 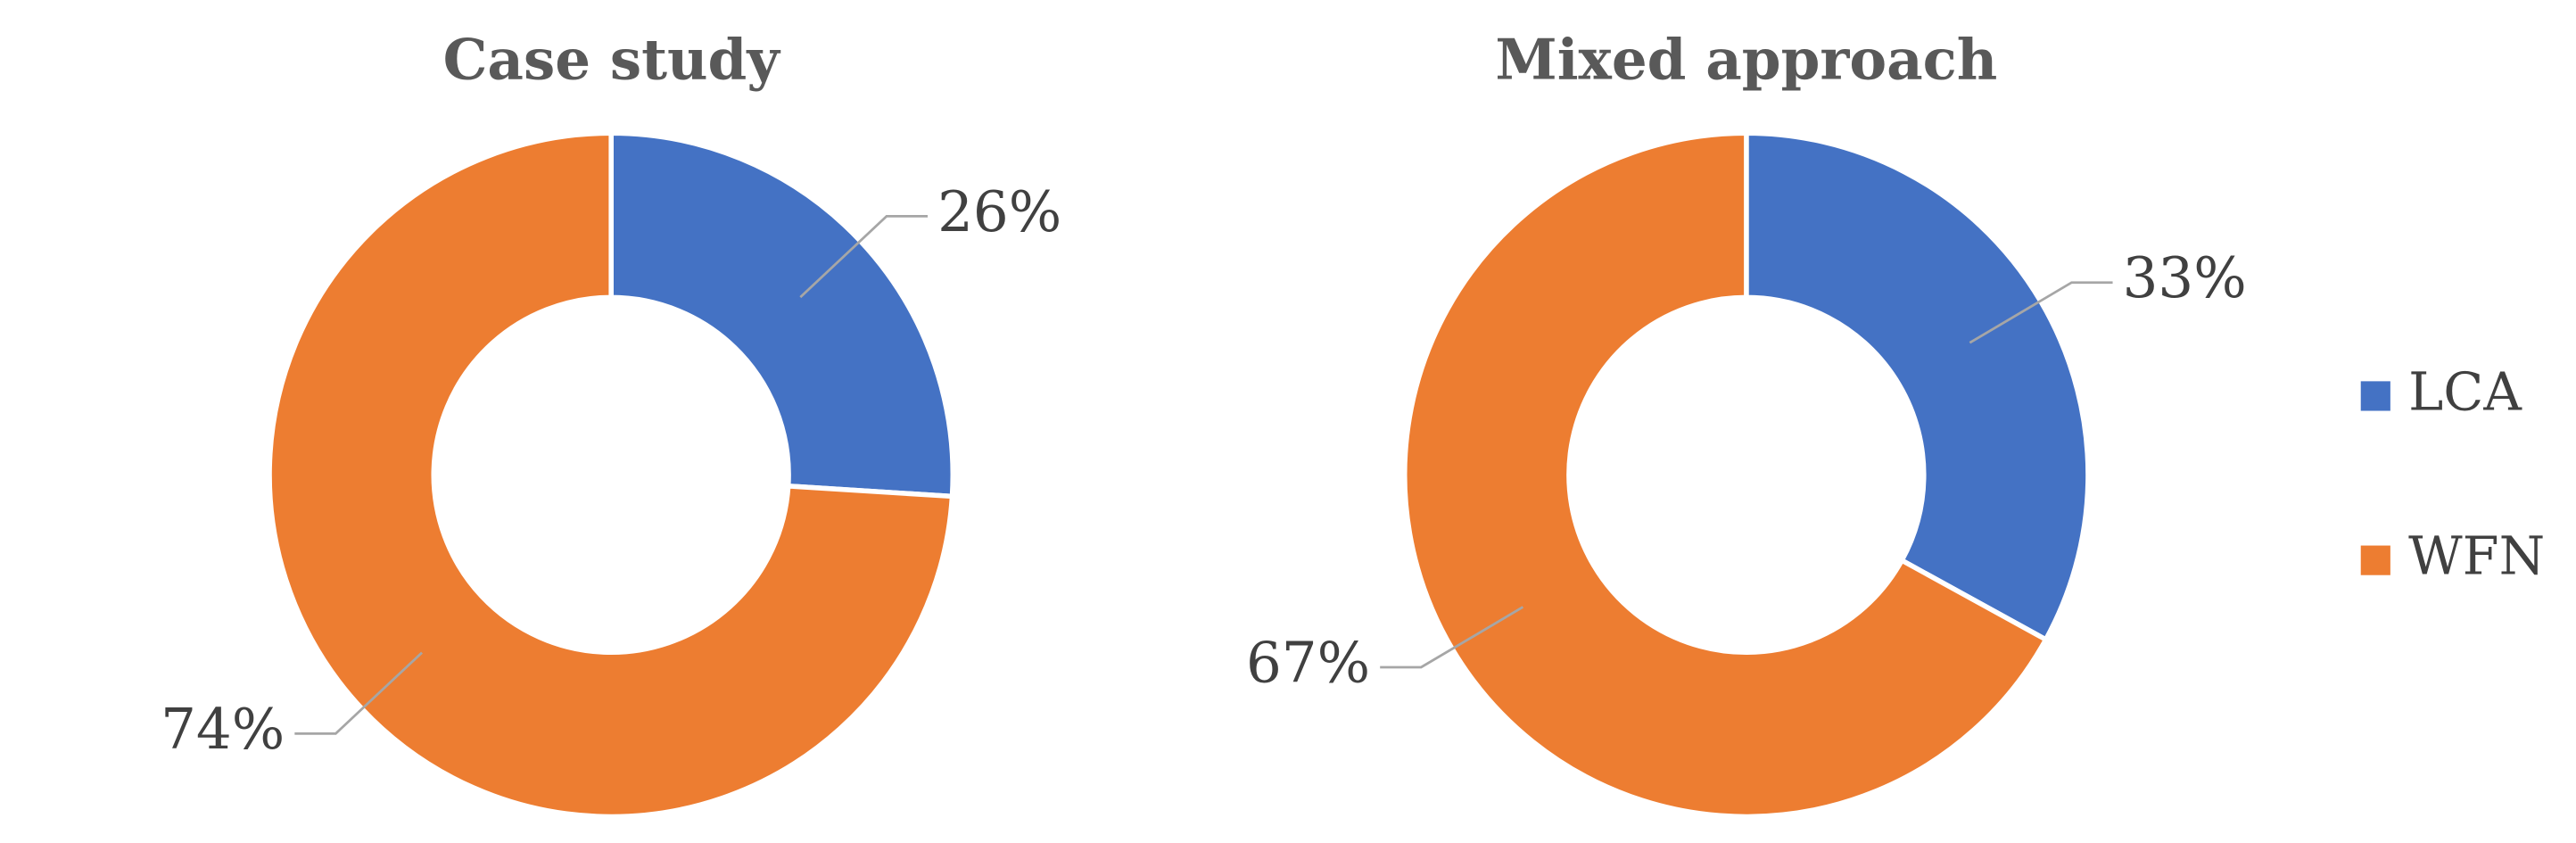 What do you see at coordinates (223, 730) in the screenshot?
I see `data-label: 74%` at bounding box center [223, 730].